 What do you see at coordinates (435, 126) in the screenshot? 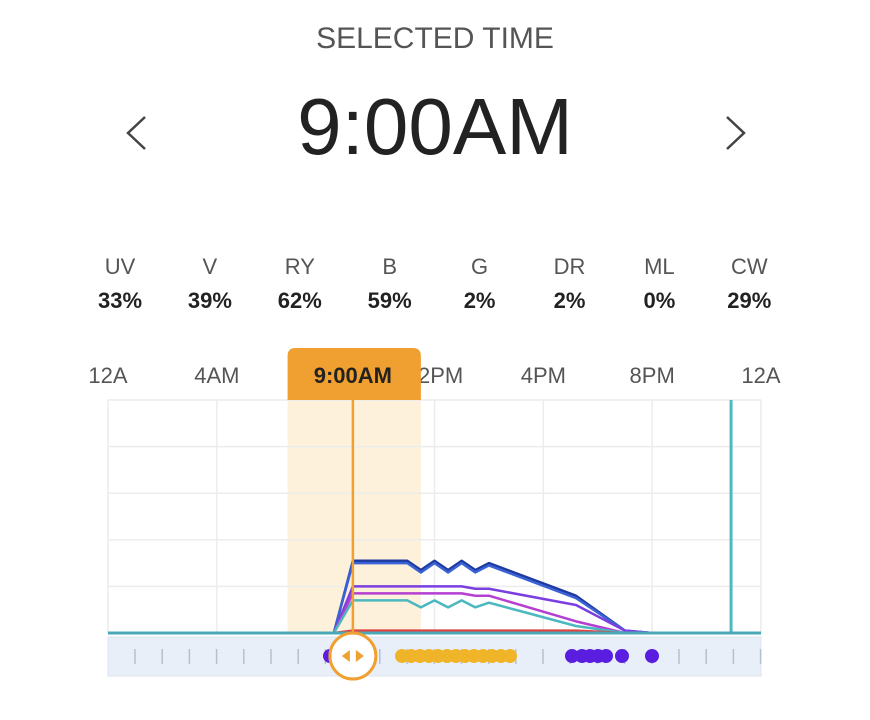
I see `selected-time: 9:00AM` at bounding box center [435, 126].